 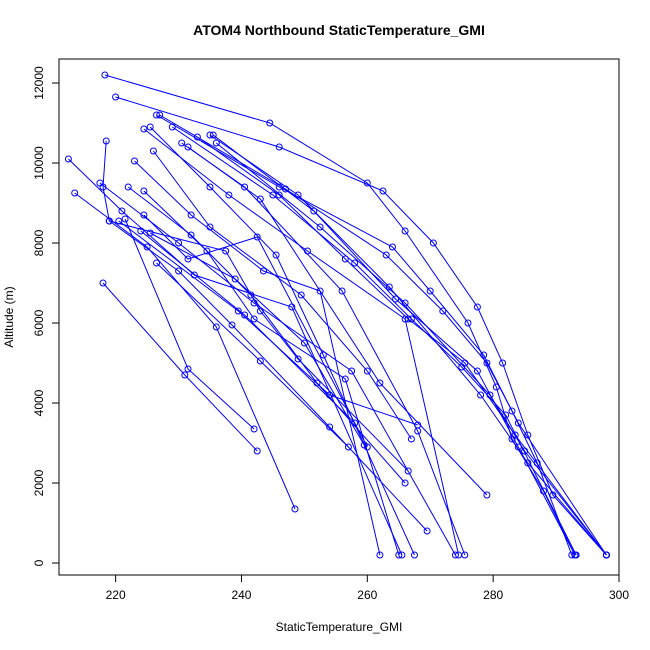 I want to click on x-tick-label: 300, so click(x=619, y=595).